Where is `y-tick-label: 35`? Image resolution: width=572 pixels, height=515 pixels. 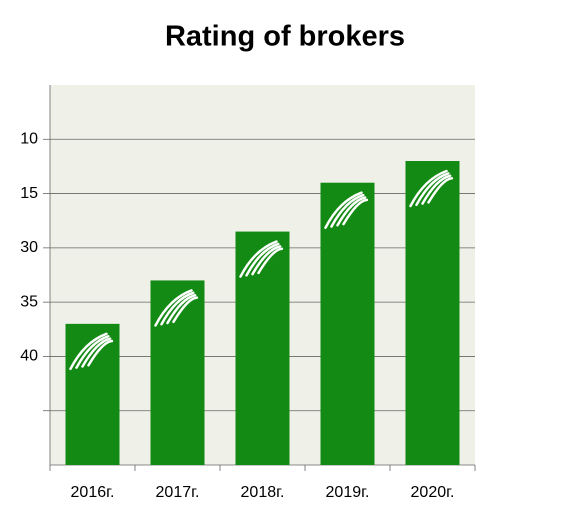 y-tick-label: 35 is located at coordinates (29, 301).